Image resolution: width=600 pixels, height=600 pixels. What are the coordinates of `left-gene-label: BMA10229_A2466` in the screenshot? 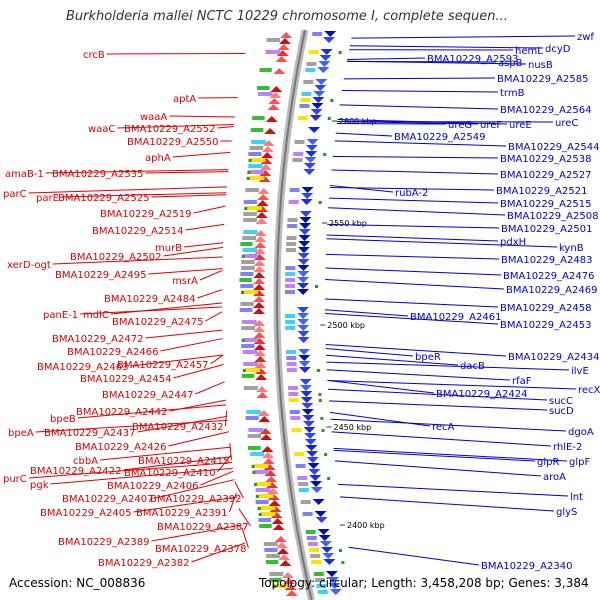 It's located at (112, 352).